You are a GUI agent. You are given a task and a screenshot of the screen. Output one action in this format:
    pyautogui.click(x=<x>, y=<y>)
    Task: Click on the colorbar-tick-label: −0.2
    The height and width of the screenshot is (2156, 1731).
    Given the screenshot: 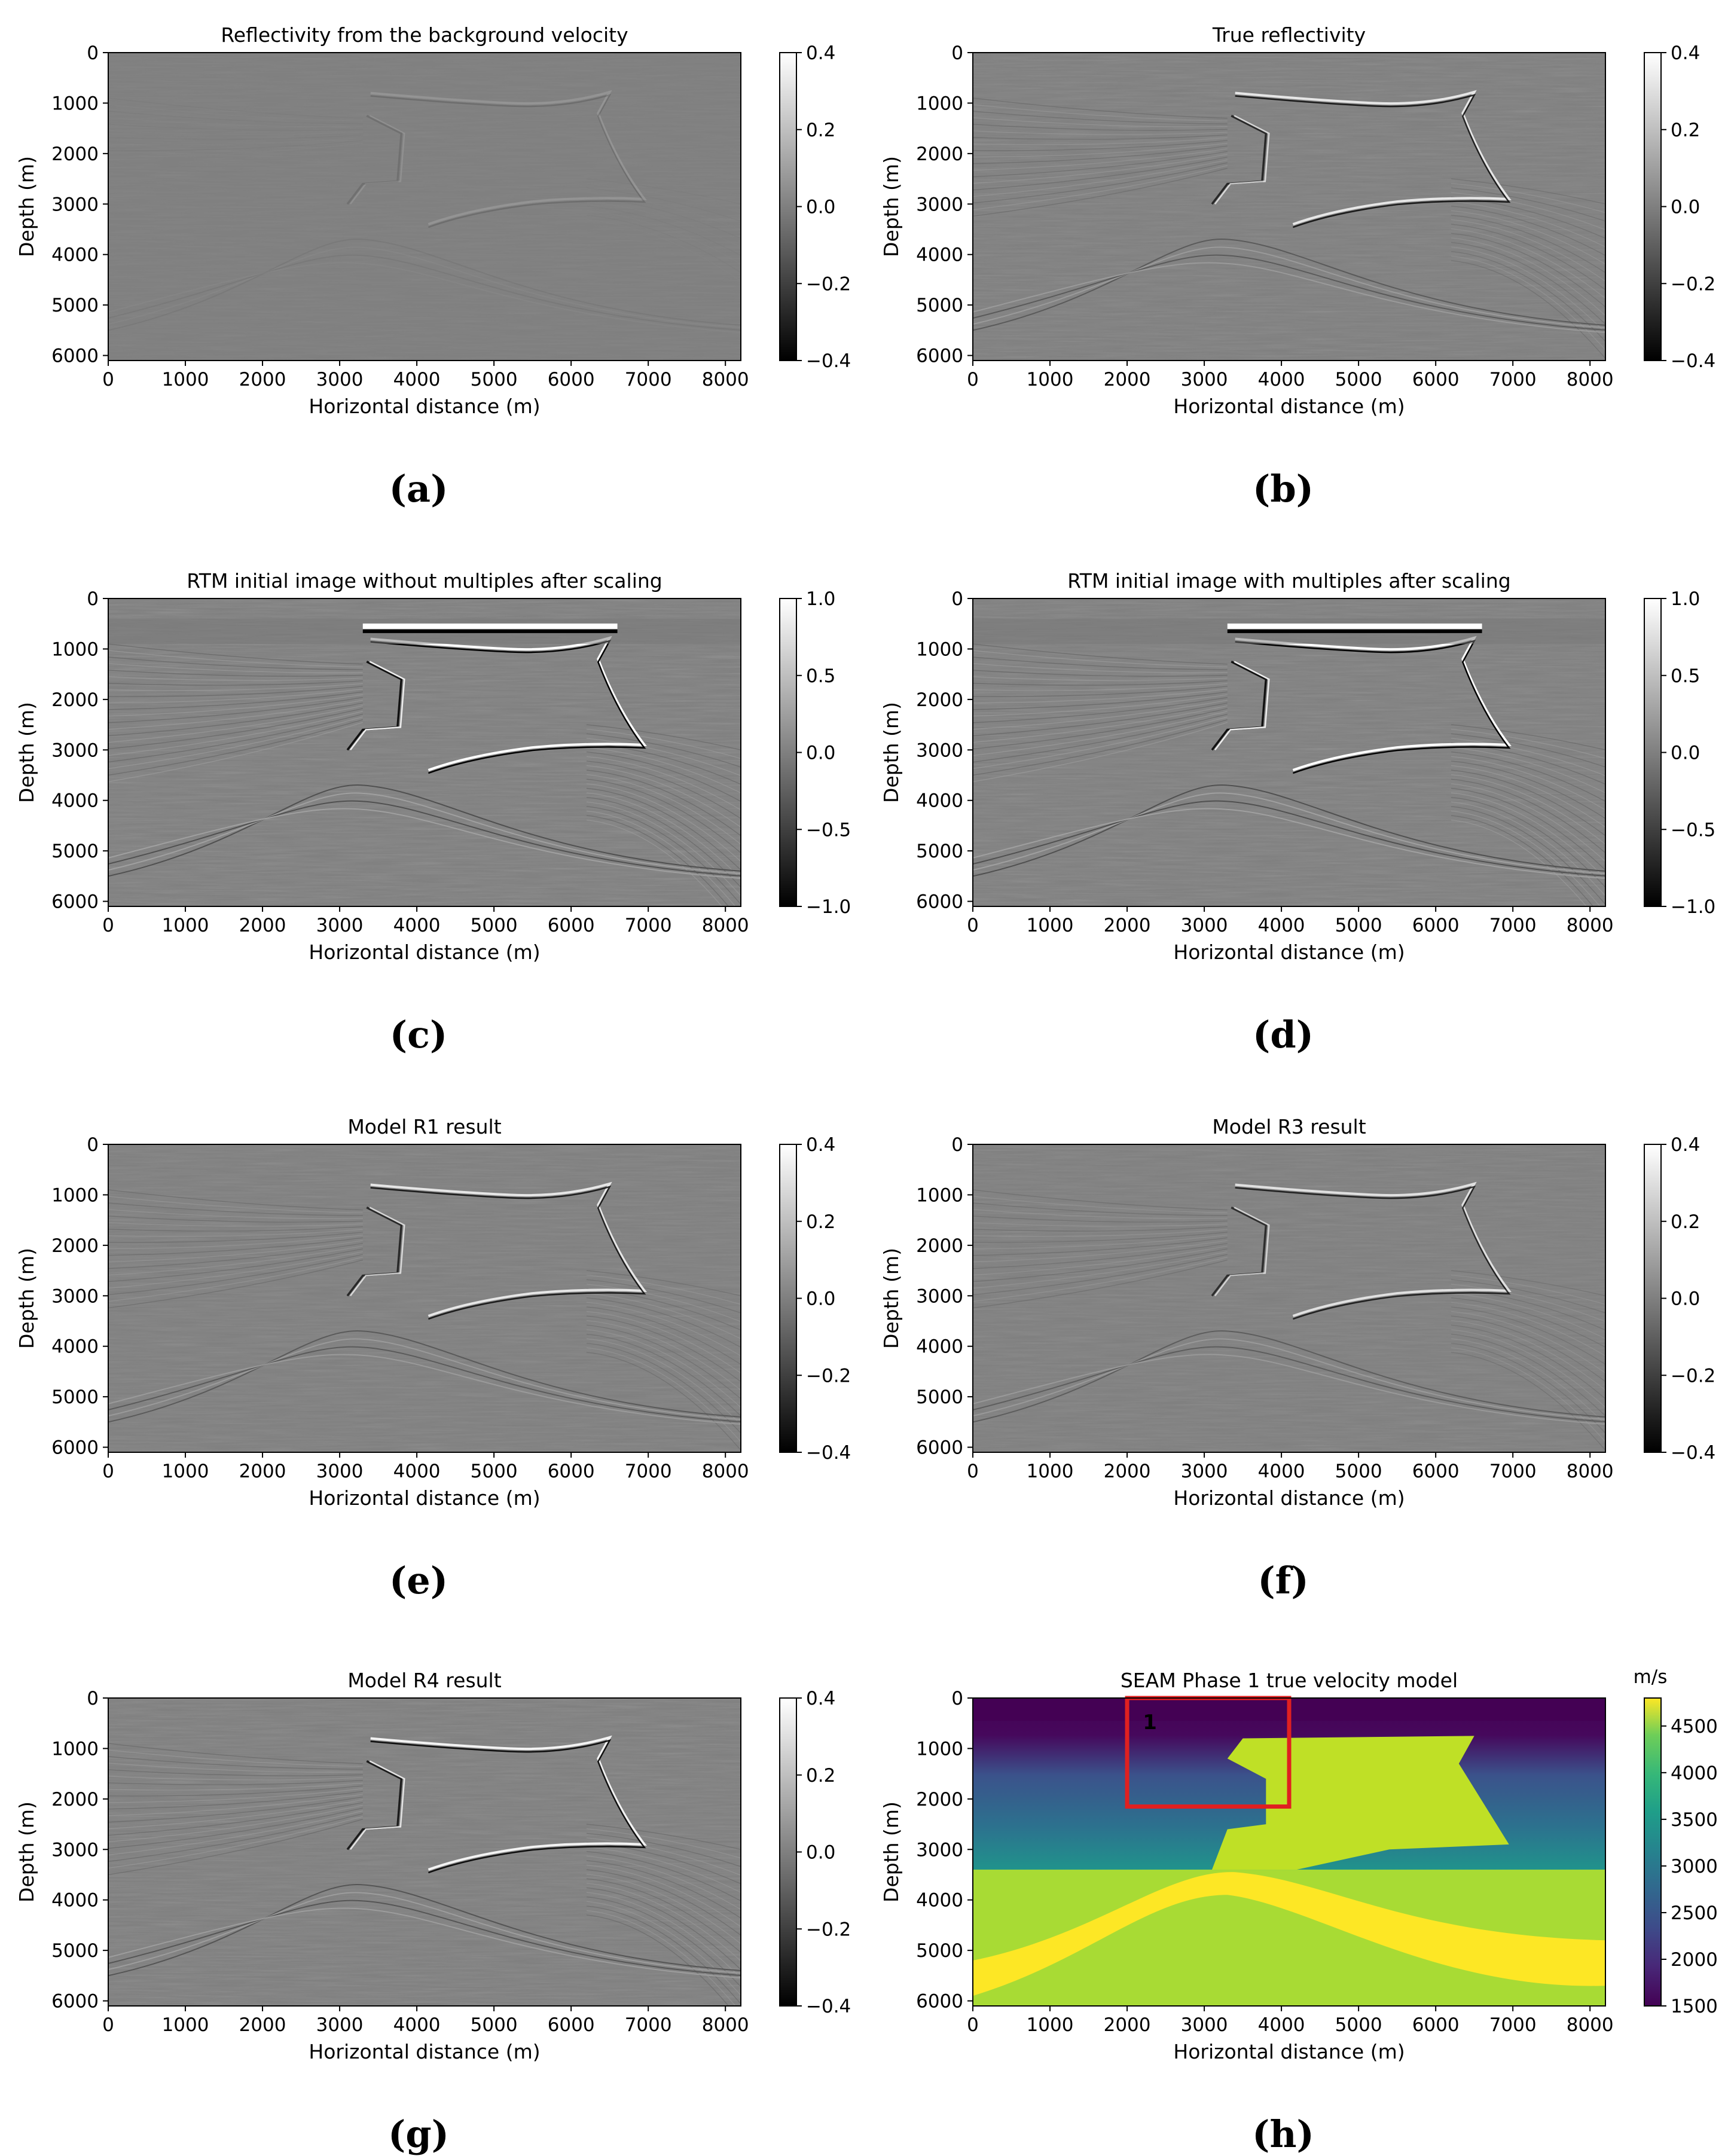 What is the action you would take?
    pyautogui.click(x=829, y=284)
    